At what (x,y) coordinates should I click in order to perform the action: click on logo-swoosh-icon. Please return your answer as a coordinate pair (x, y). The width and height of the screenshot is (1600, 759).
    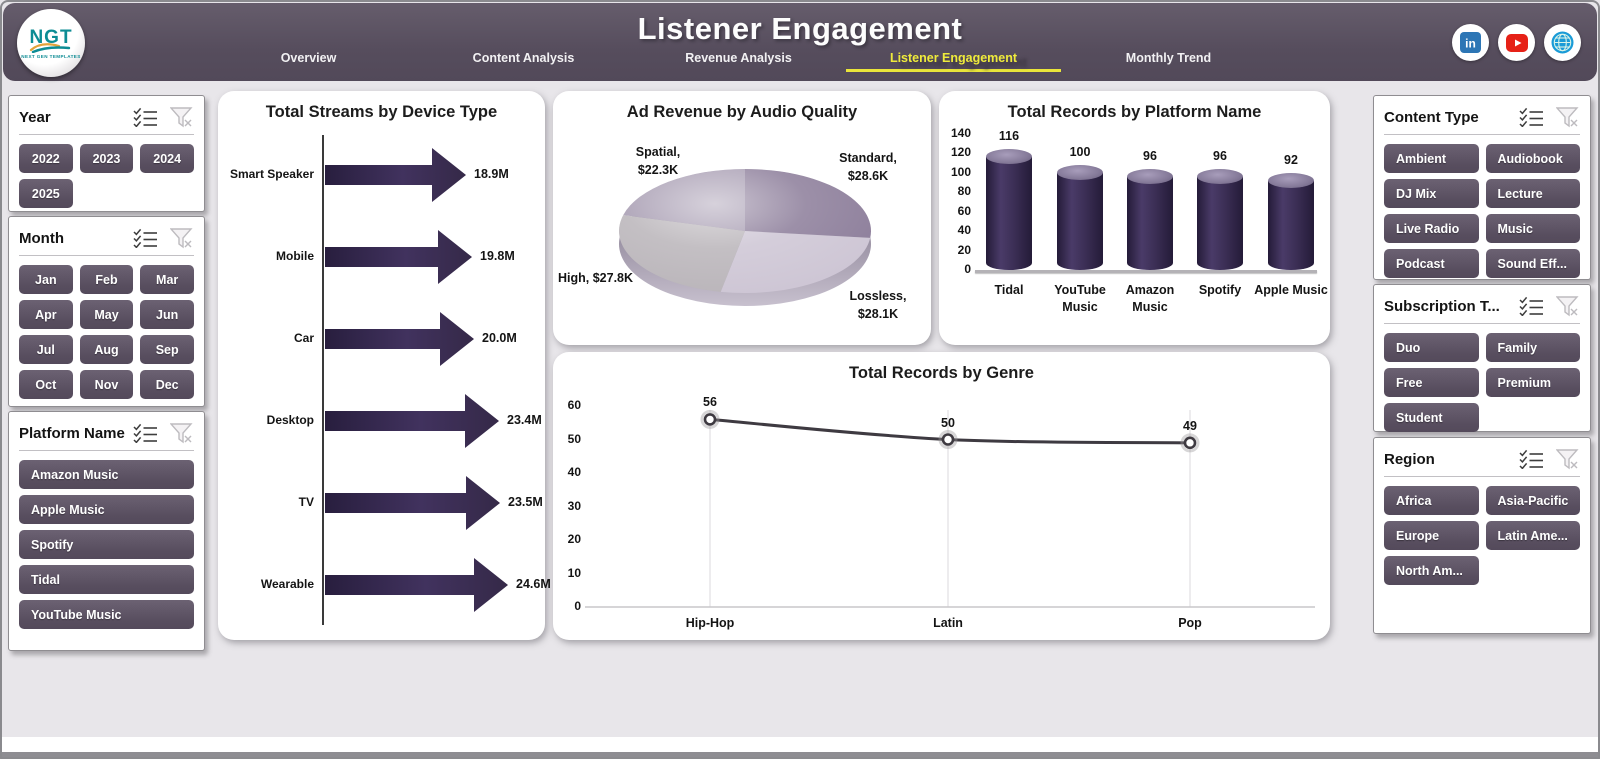
    Looking at the image, I should click on (50, 47).